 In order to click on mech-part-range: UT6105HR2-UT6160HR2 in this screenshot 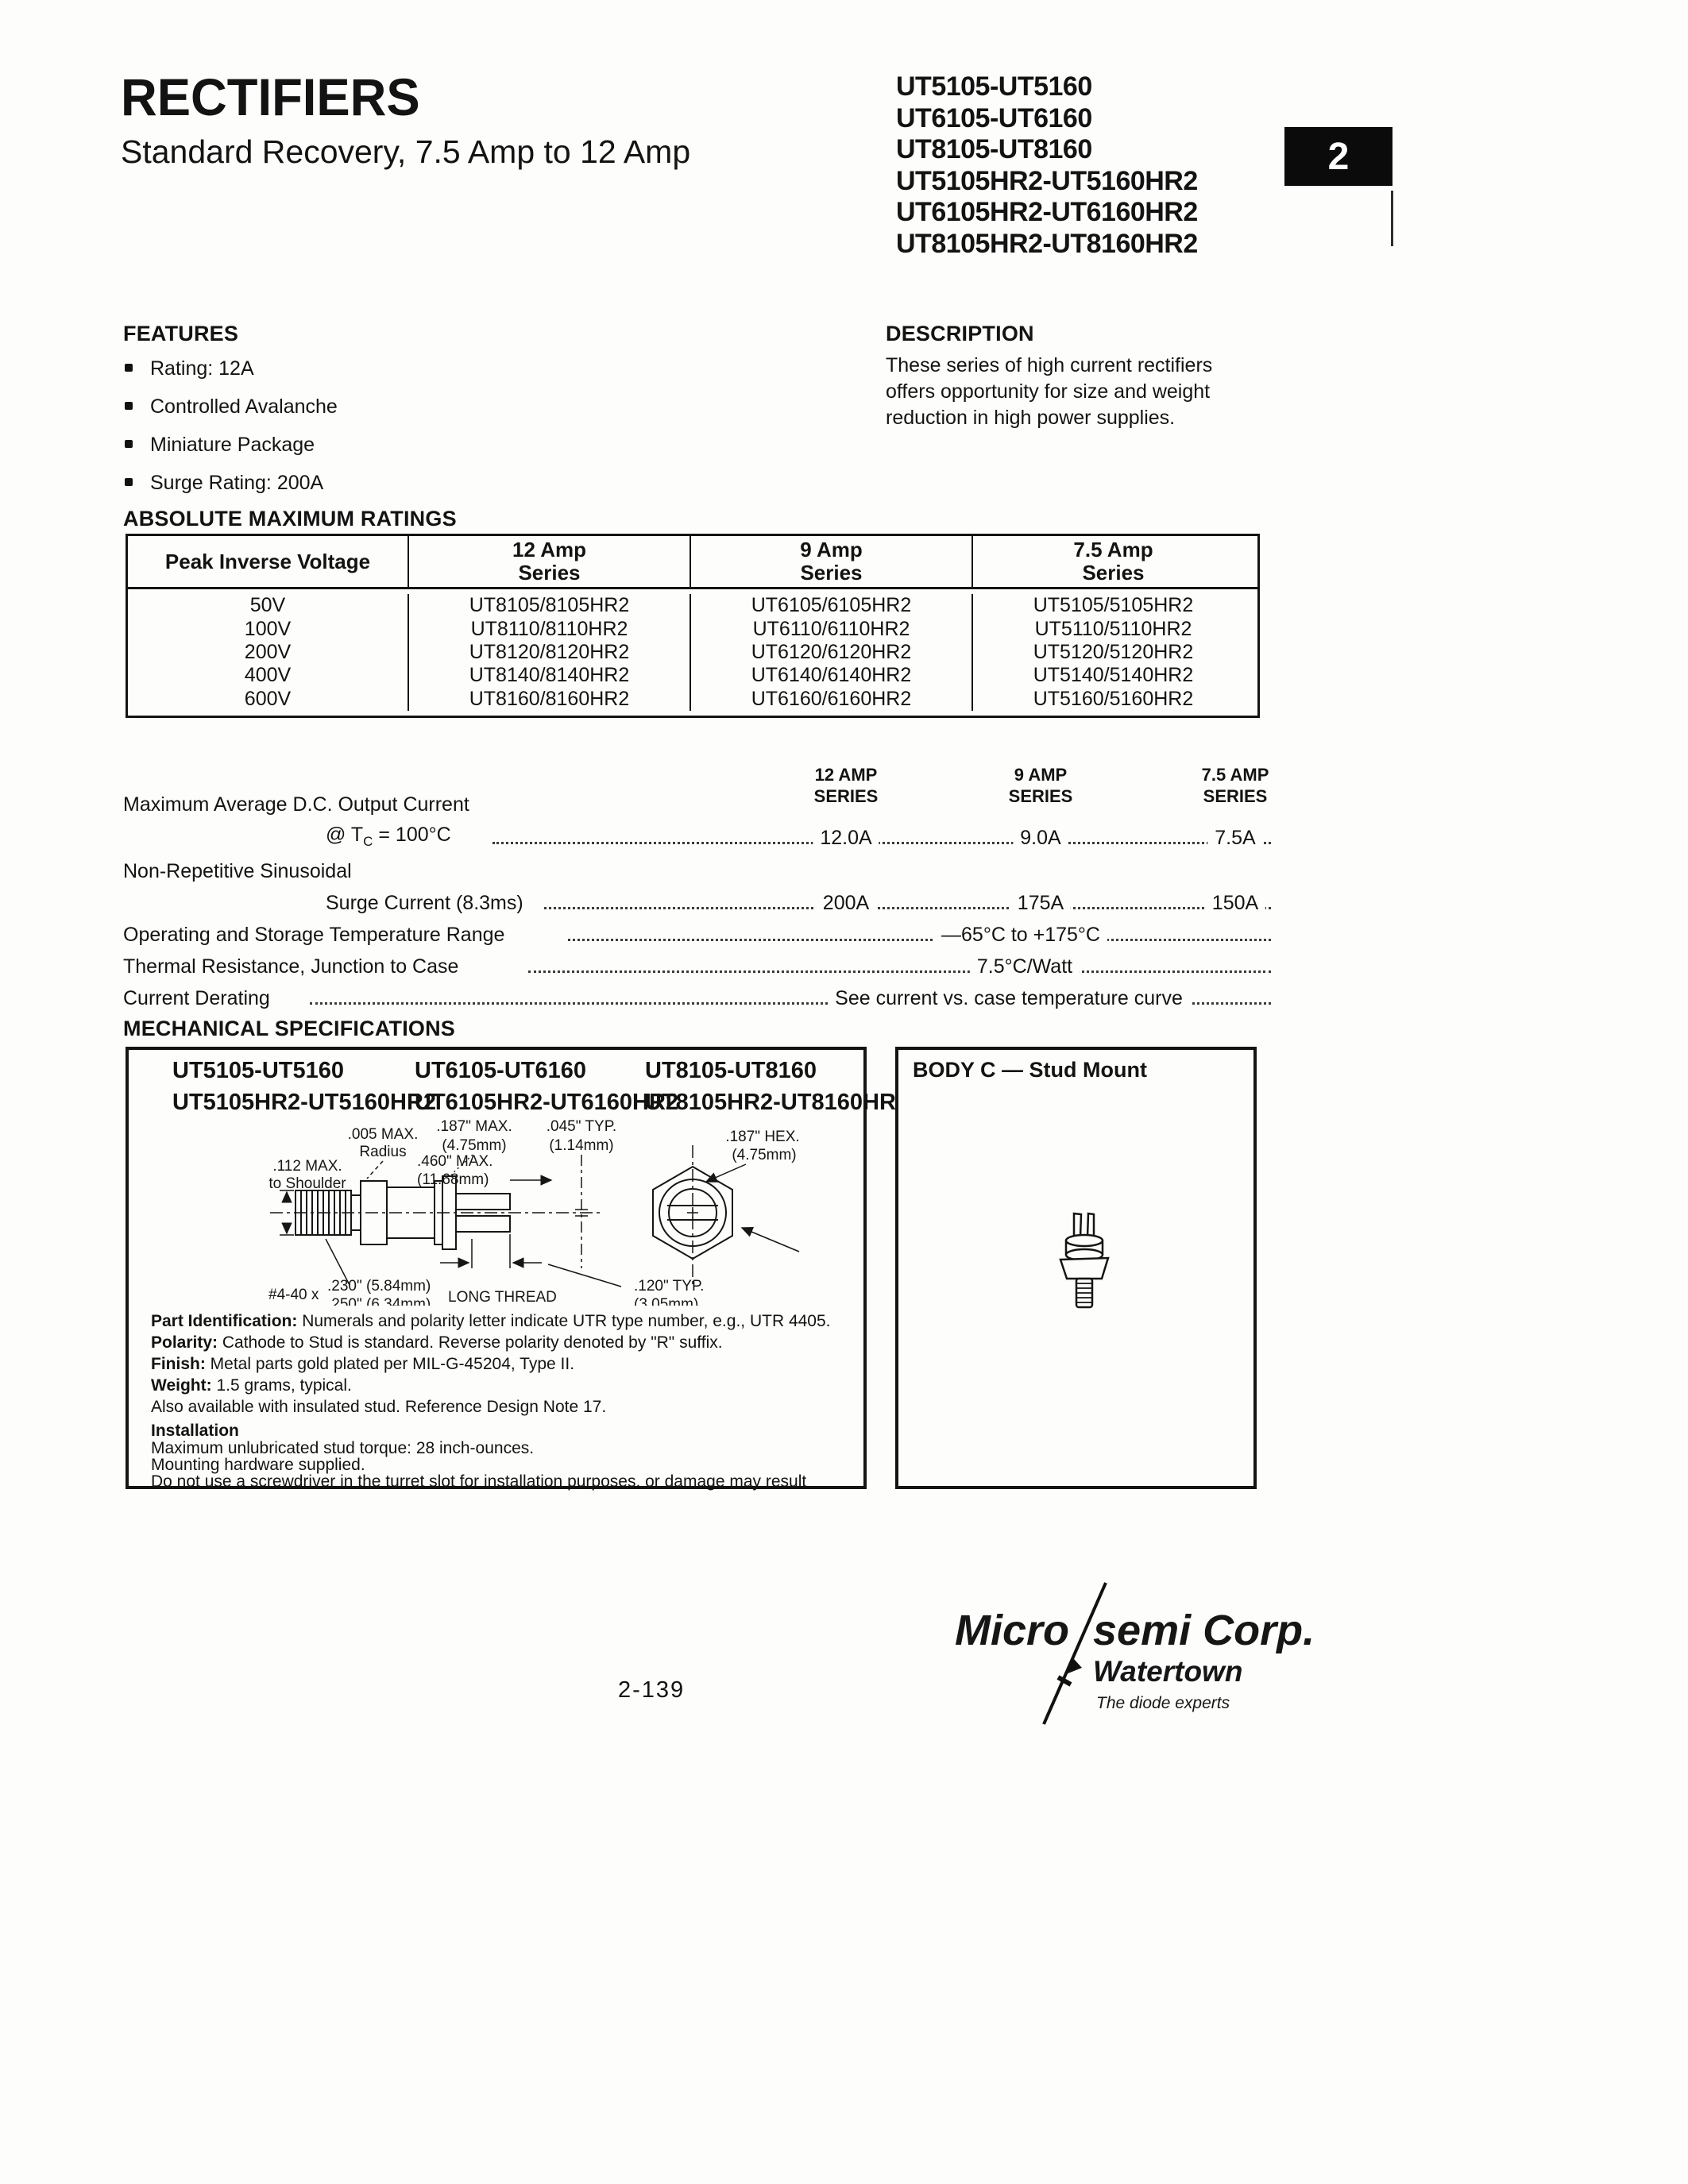, I will do `click(547, 1102)`.